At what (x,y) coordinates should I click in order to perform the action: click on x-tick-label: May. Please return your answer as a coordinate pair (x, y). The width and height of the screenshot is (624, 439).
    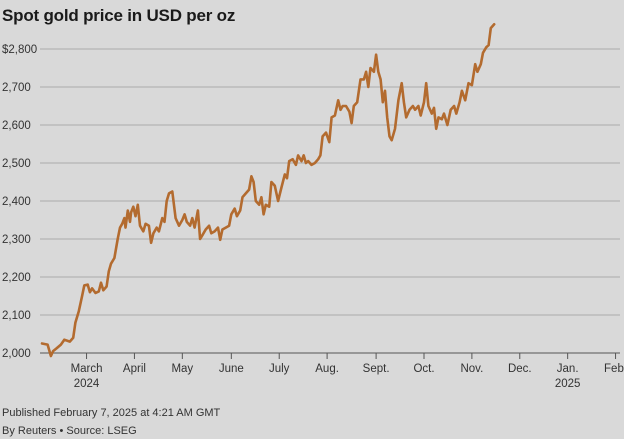
    Looking at the image, I should click on (182, 369).